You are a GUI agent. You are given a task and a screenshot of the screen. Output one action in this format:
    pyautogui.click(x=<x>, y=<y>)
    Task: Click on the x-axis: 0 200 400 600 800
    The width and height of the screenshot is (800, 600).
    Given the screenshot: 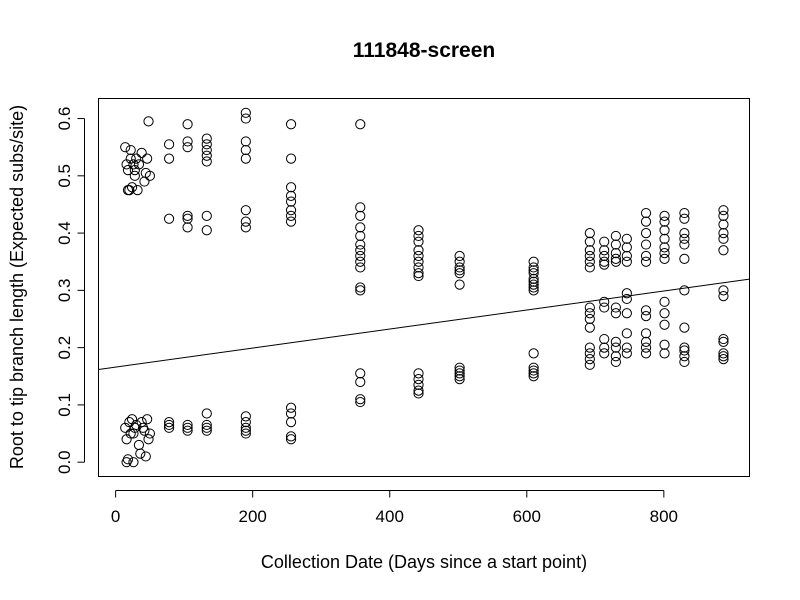 What is the action you would take?
    pyautogui.click(x=394, y=508)
    